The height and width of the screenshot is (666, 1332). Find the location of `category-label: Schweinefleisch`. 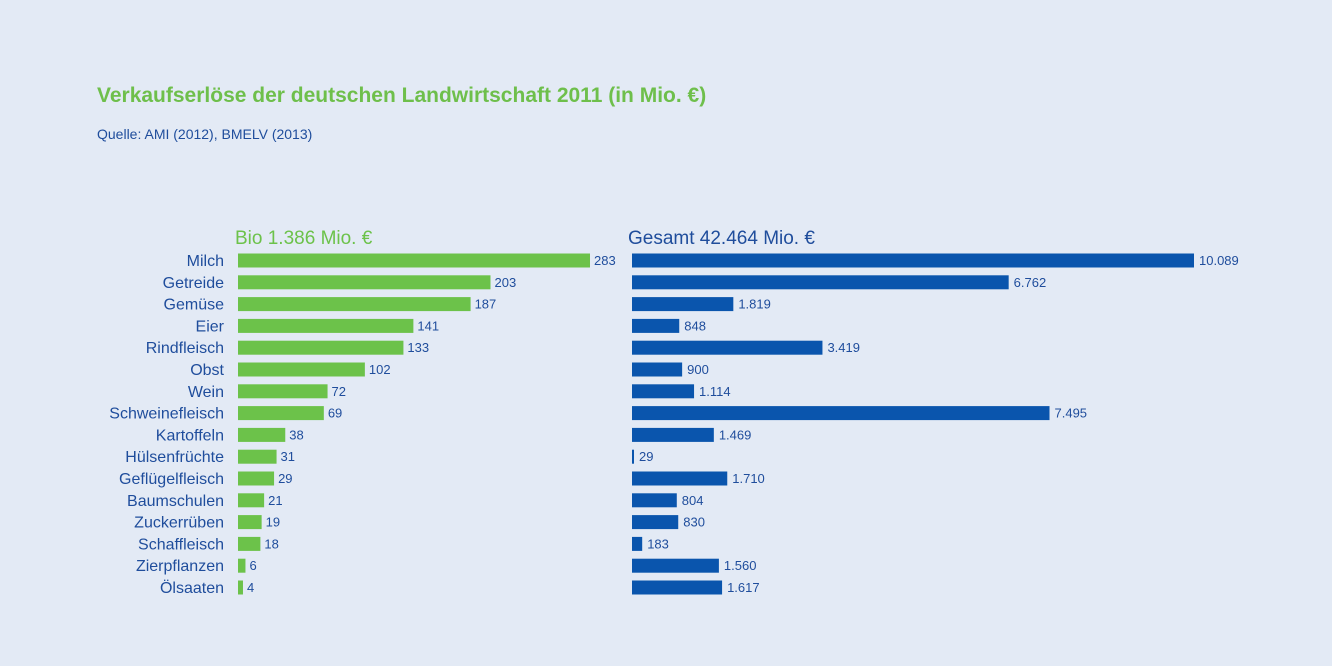

category-label: Schweinefleisch is located at coordinates (166, 414).